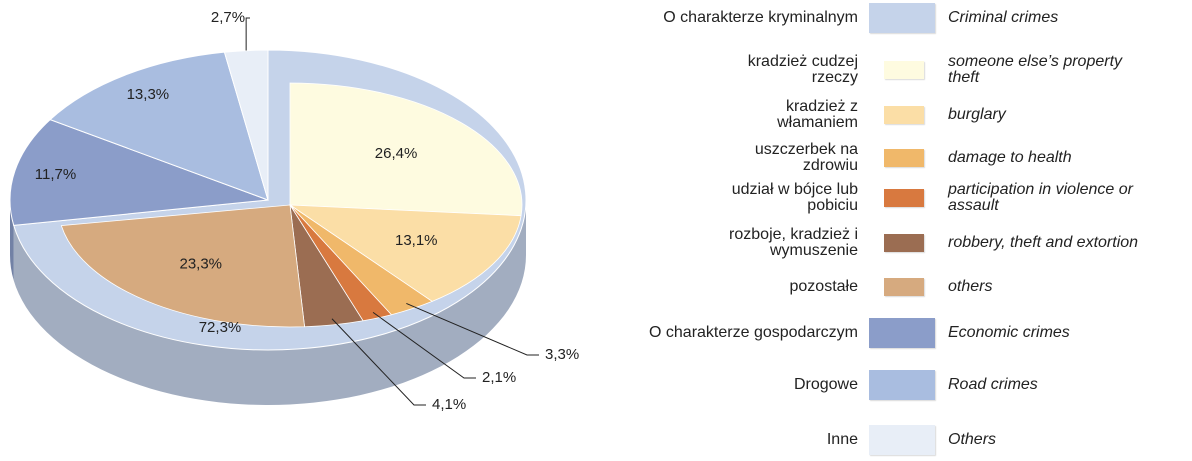  What do you see at coordinates (970, 286) in the screenshot?
I see `legend-label-en: others` at bounding box center [970, 286].